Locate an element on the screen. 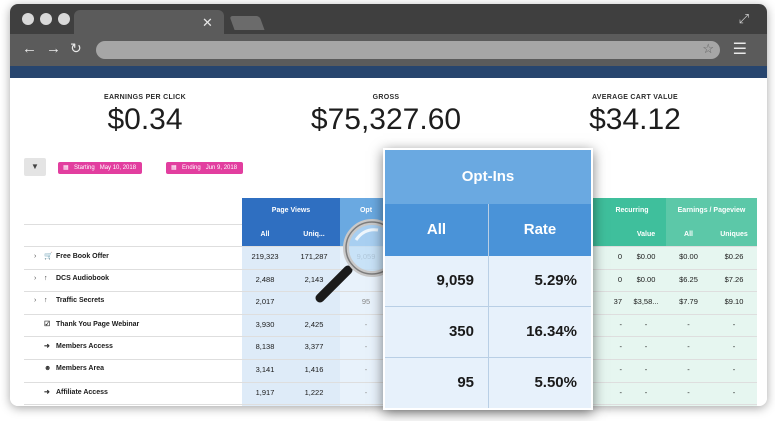  title-bar: ✕ ⤢ is located at coordinates (388, 19).